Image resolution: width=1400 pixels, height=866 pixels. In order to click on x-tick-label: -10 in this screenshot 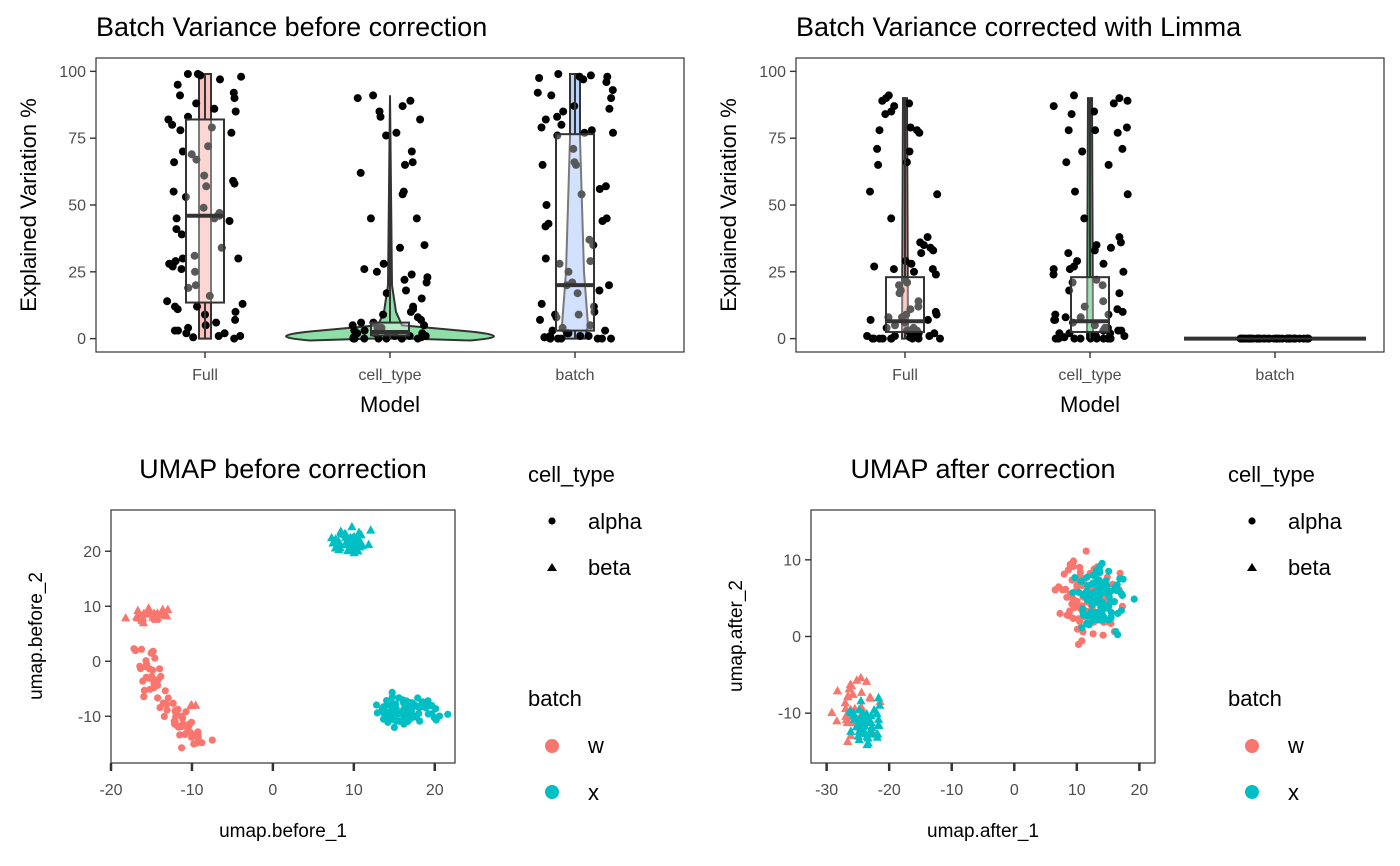, I will do `click(951, 790)`.